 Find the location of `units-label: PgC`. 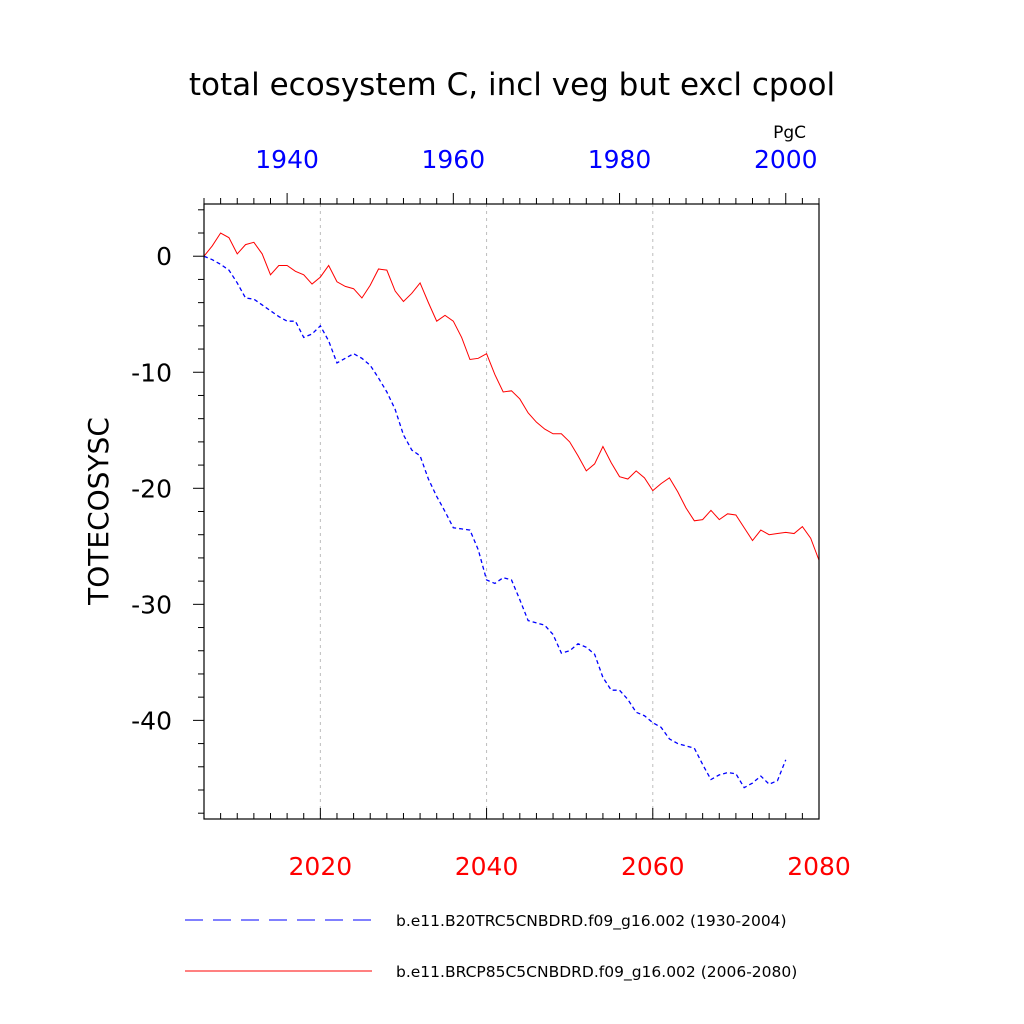

units-label: PgC is located at coordinates (789, 133).